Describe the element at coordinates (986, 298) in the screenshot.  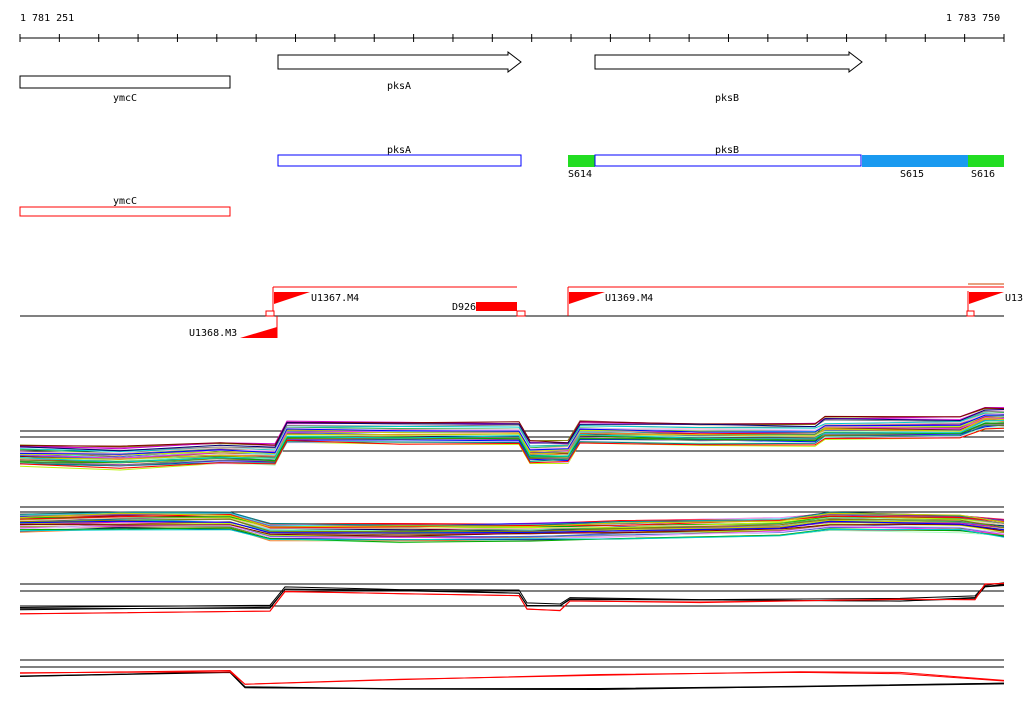
I see `tu-U13-flag` at that location.